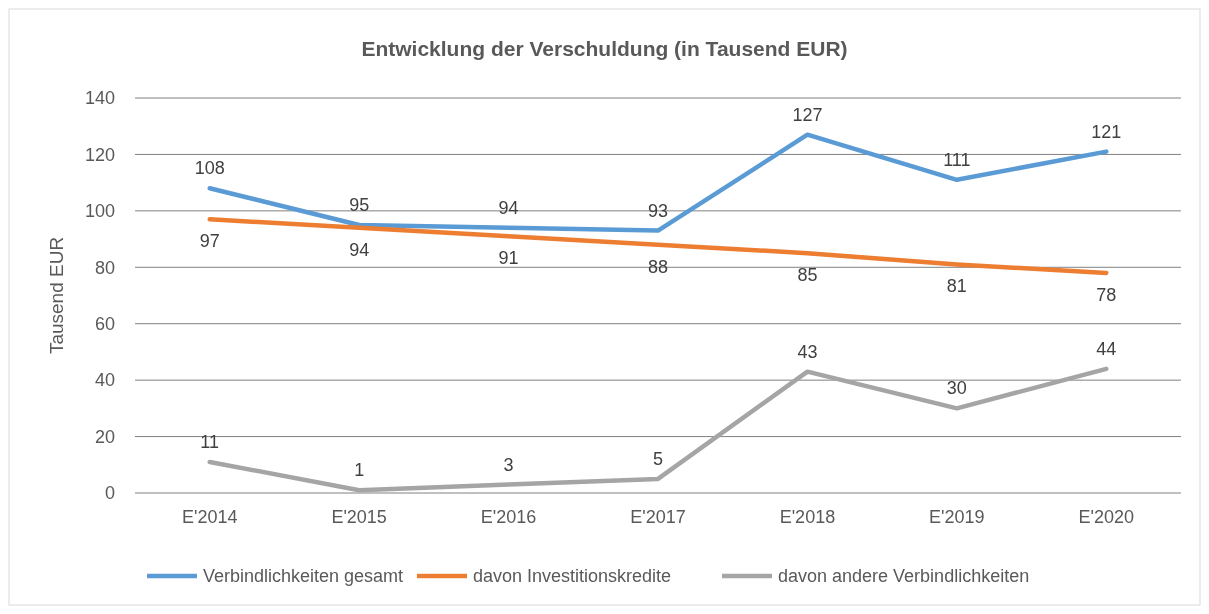 This screenshot has height=614, width=1209. I want to click on y-tick-label: 0, so click(109, 493).